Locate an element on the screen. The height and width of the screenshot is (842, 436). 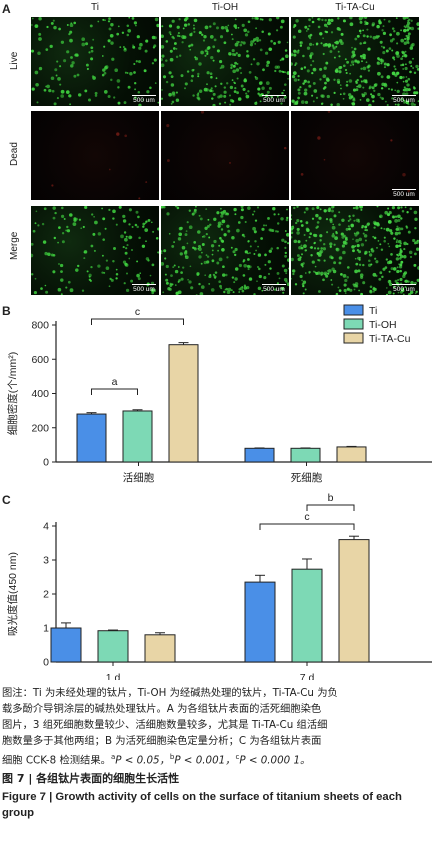
significance-label: b is located at coordinates (331, 498).